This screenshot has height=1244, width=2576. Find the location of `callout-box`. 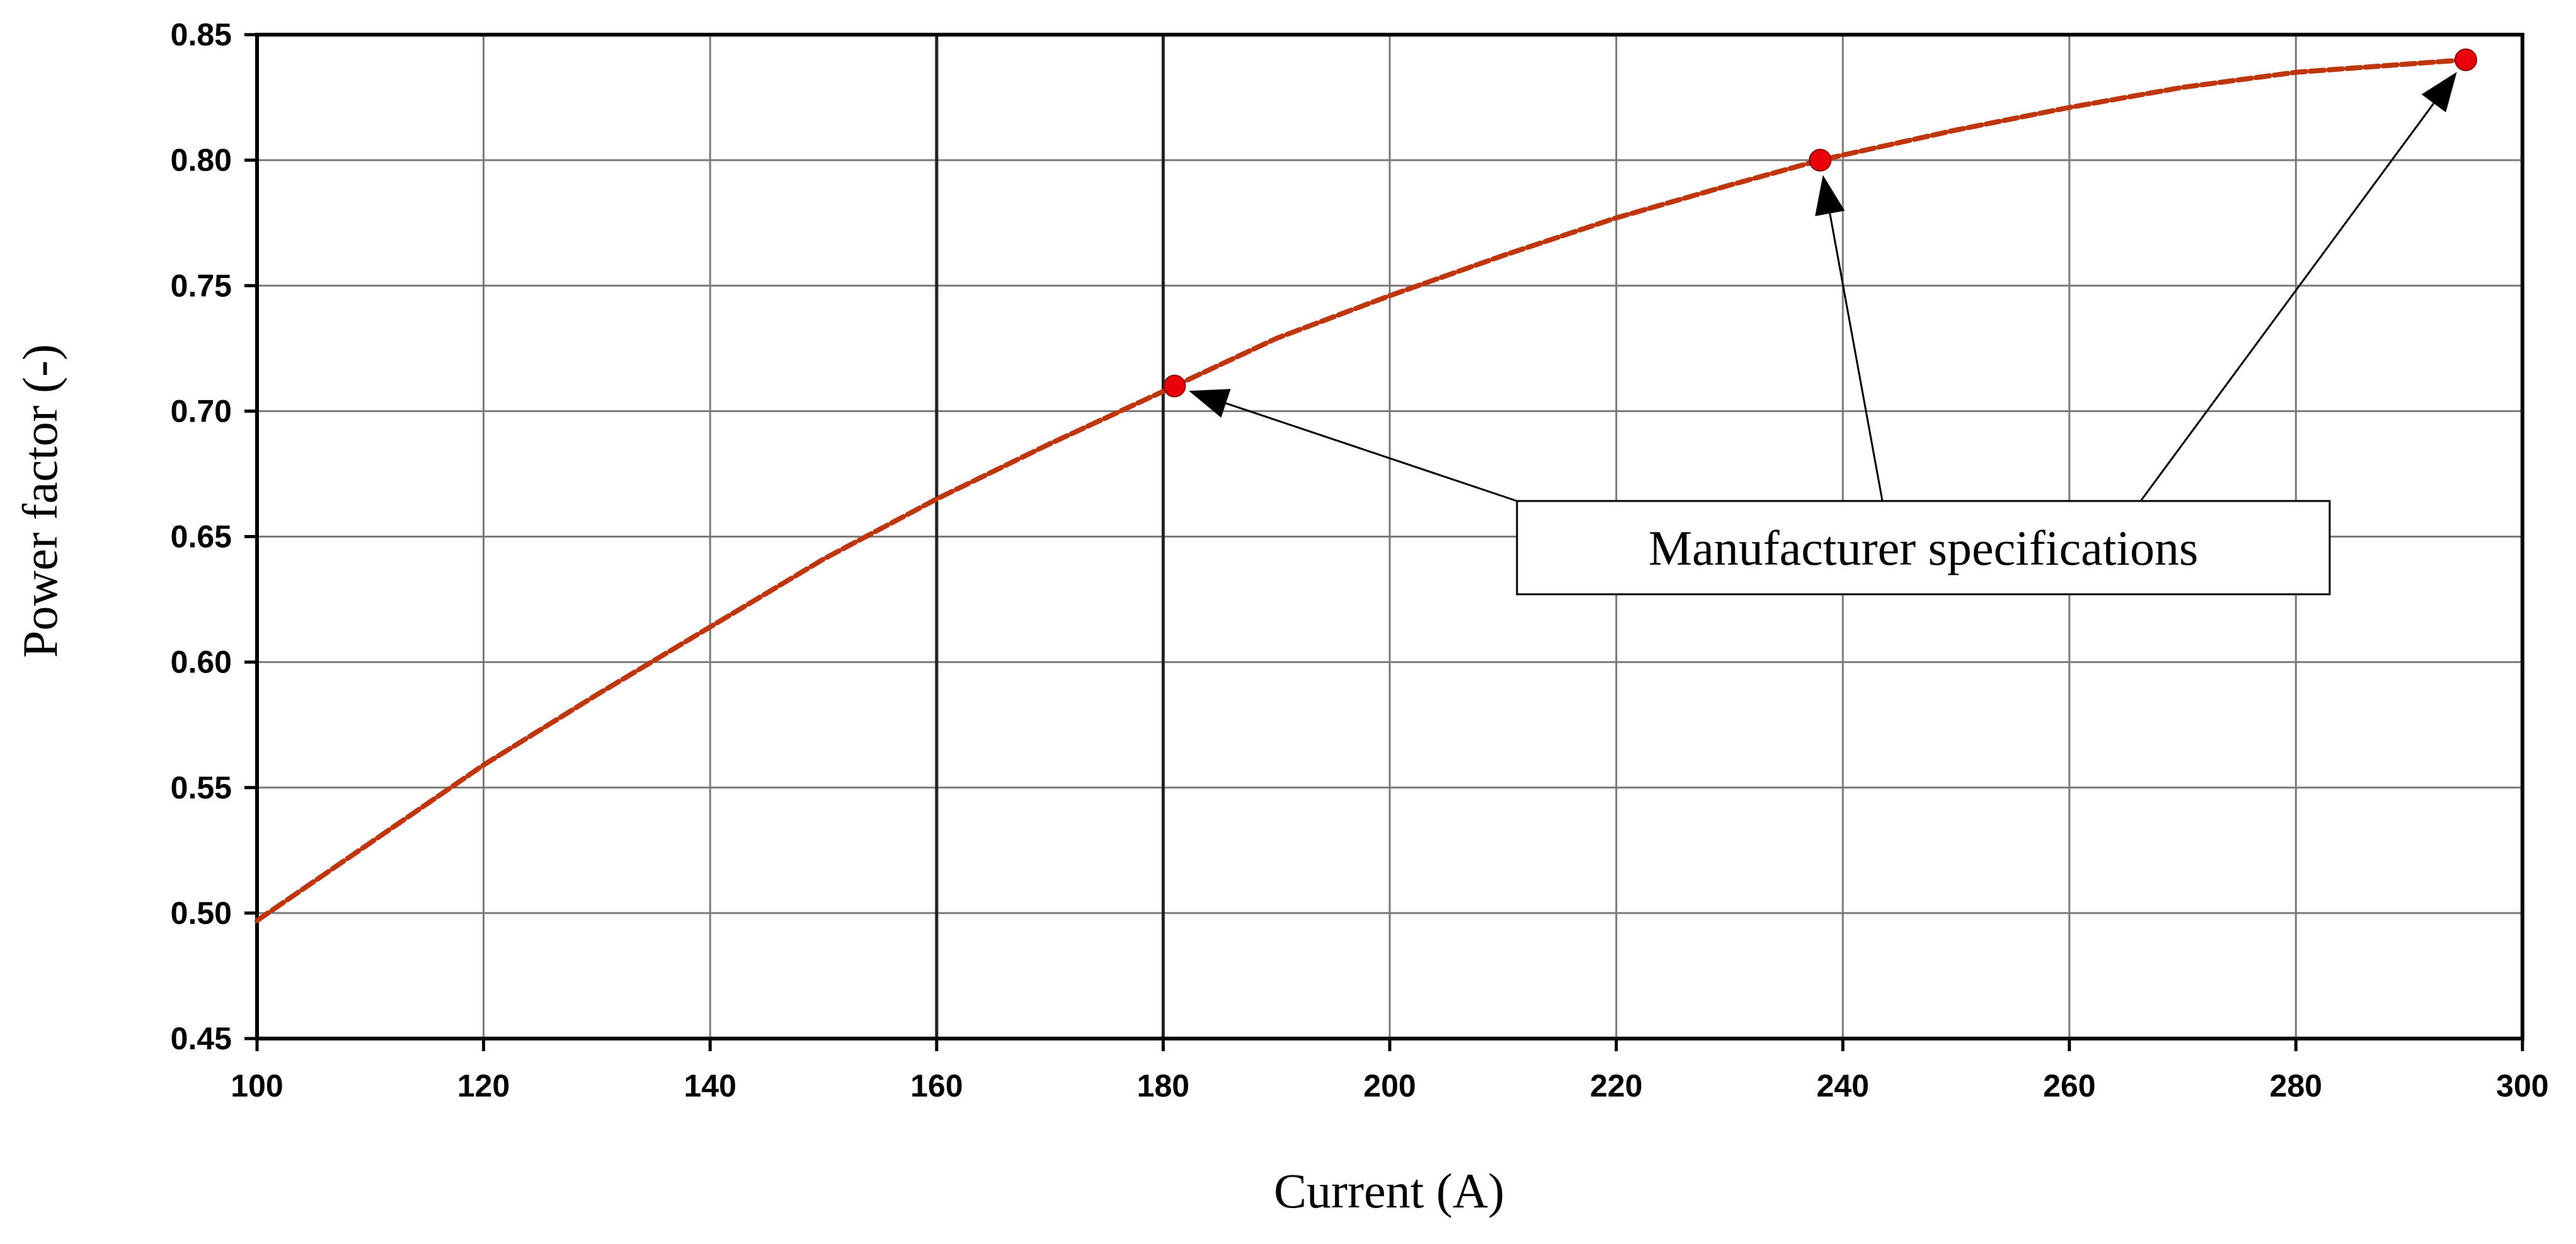

callout-box is located at coordinates (1923, 548).